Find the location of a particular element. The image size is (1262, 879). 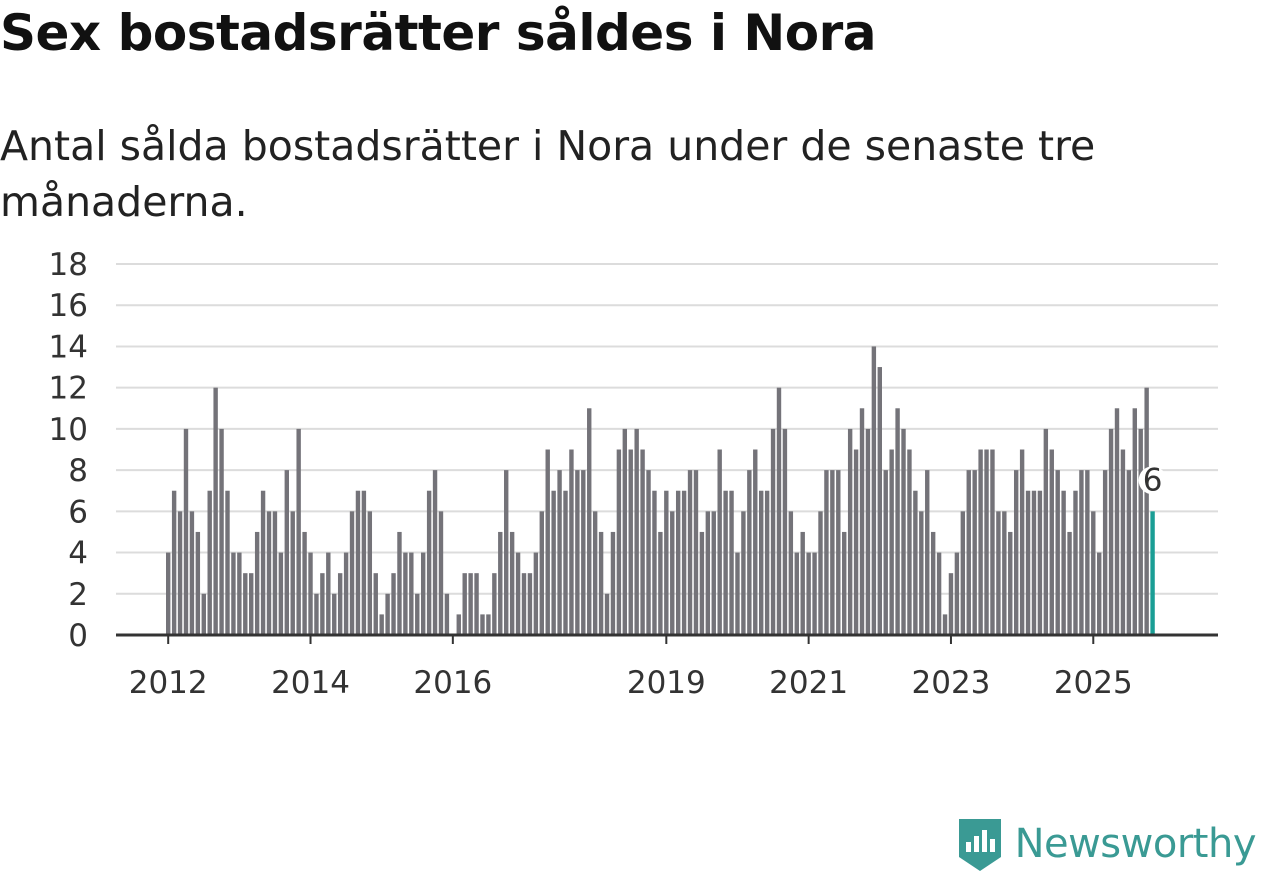

highlight-value-label: 6 is located at coordinates (1153, 480).